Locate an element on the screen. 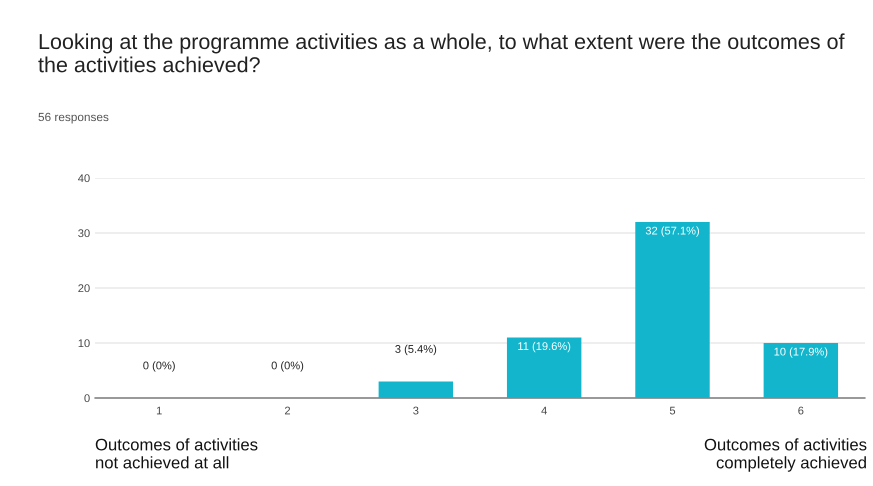 Image resolution: width=873 pixels, height=486 pixels. text: Outcomes of activities completely achieved is located at coordinates (785, 455).